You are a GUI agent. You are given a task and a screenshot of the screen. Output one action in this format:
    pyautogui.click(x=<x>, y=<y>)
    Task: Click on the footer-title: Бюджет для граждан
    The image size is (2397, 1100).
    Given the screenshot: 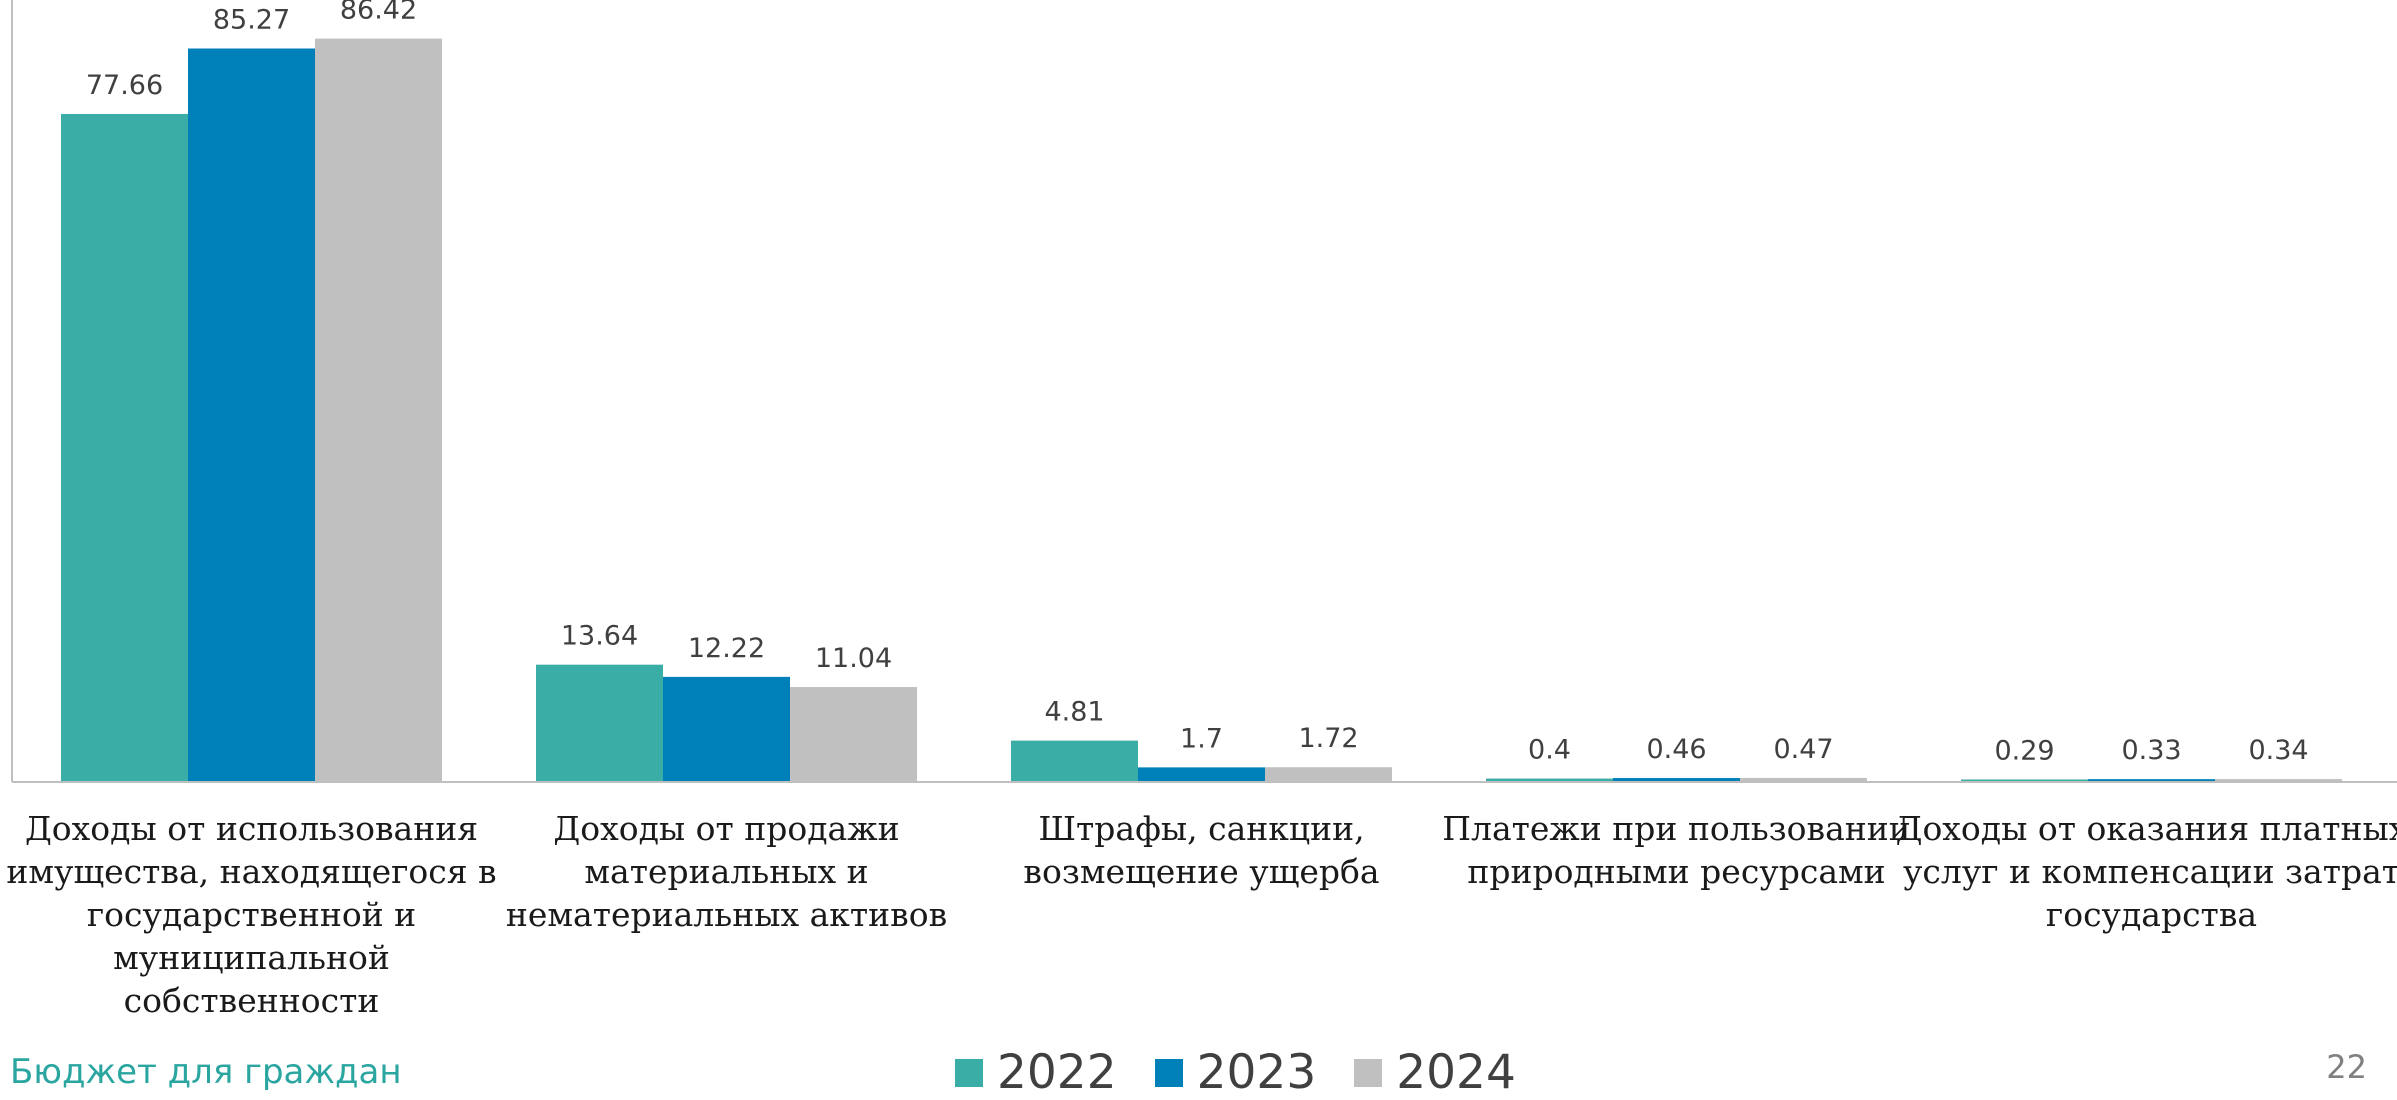 What is the action you would take?
    pyautogui.click(x=206, y=1072)
    